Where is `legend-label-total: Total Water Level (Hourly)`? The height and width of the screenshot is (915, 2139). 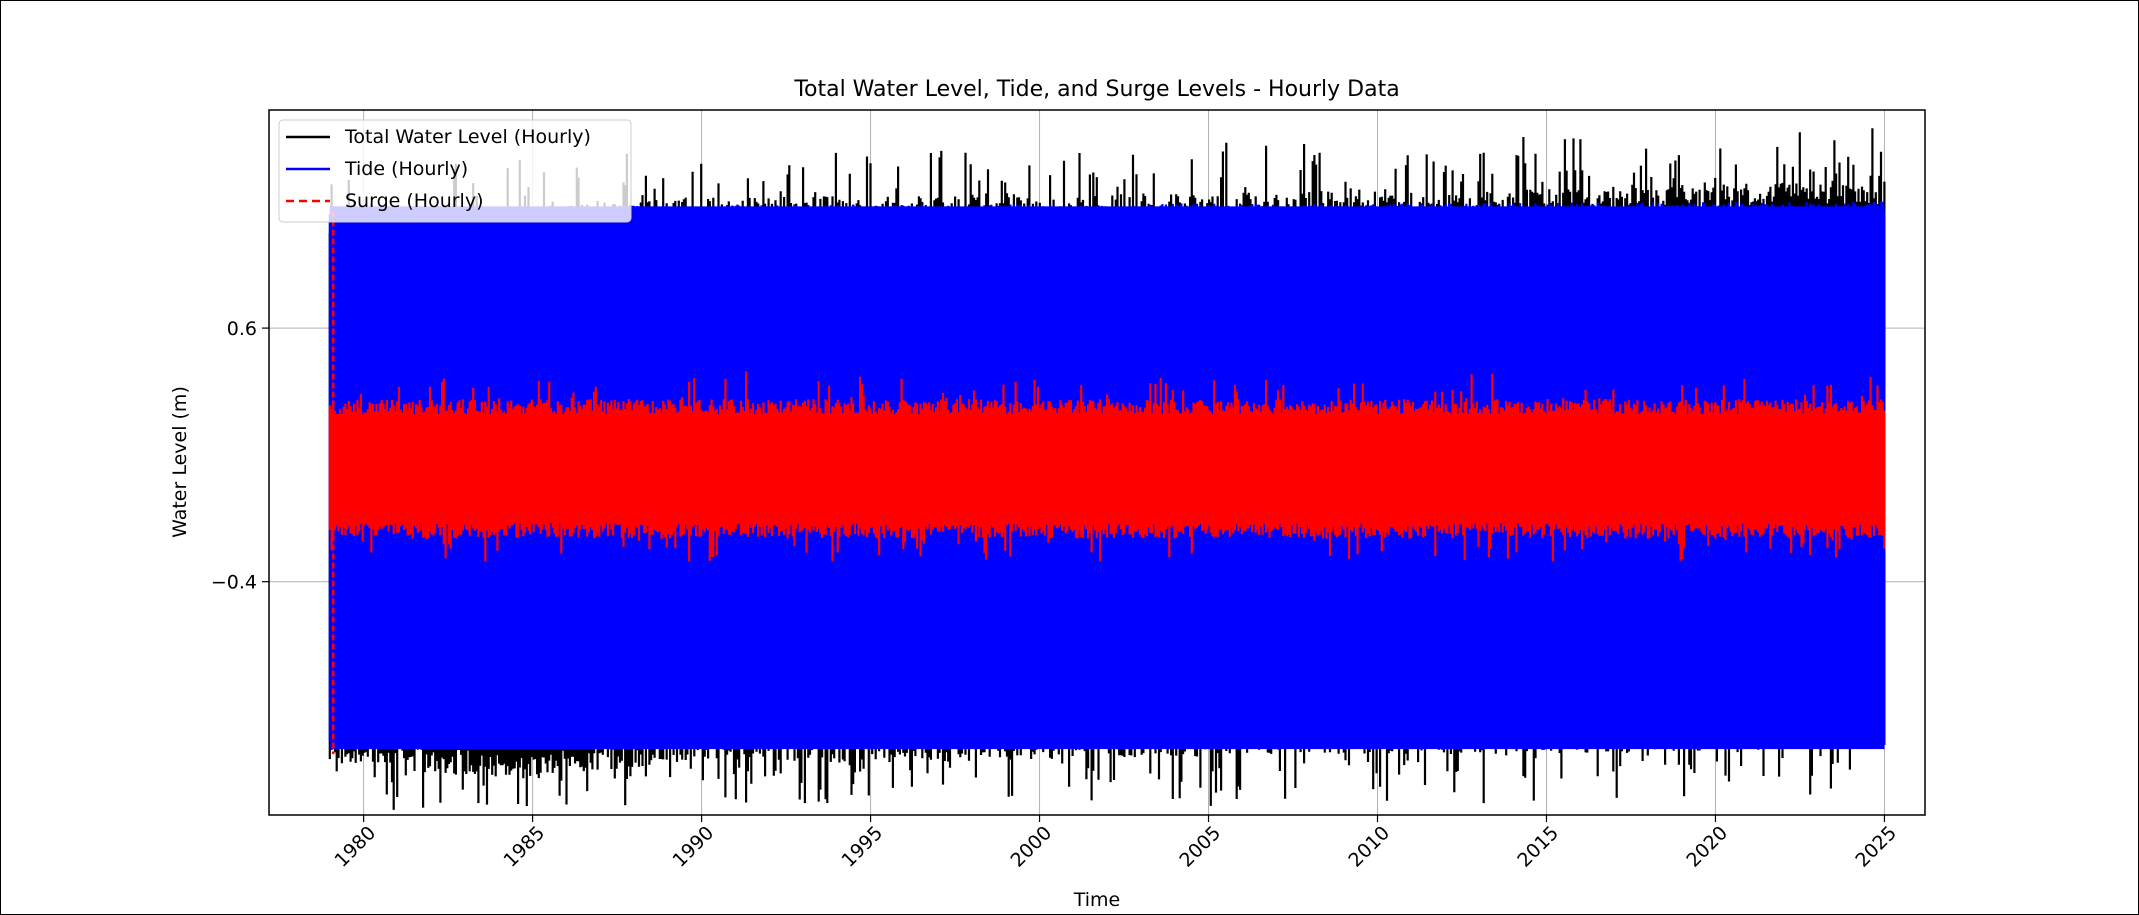
legend-label-total: Total Water Level (Hourly) is located at coordinates (467, 137).